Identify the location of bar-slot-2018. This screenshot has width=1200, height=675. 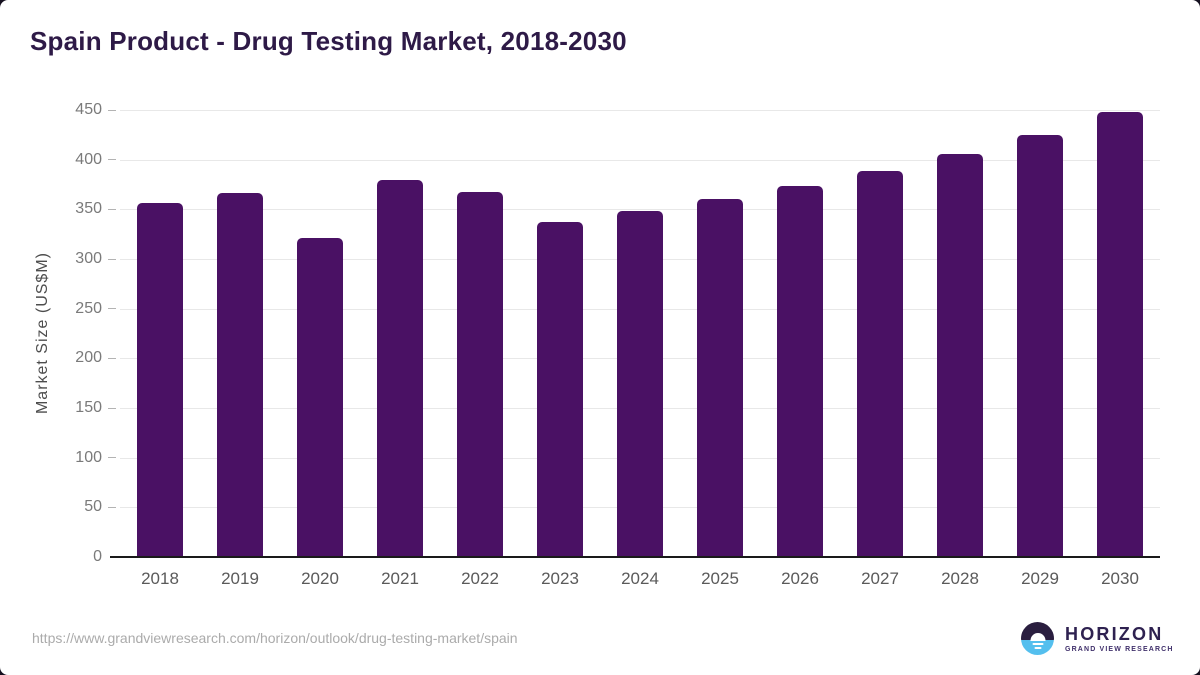
(160, 333).